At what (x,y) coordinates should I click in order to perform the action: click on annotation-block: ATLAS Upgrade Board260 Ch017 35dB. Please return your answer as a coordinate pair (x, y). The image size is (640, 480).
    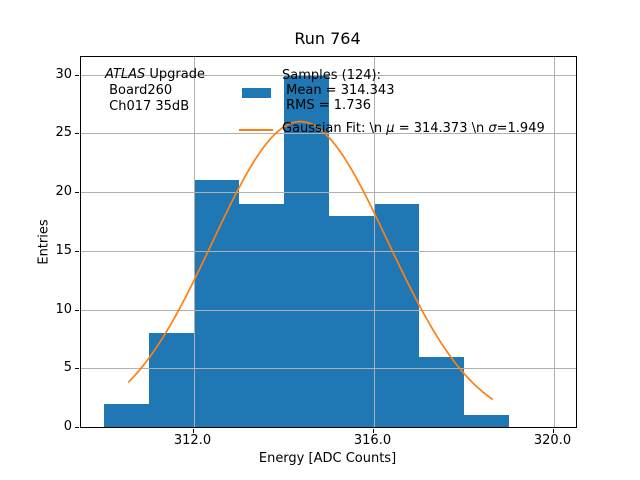
    Looking at the image, I should click on (155, 91).